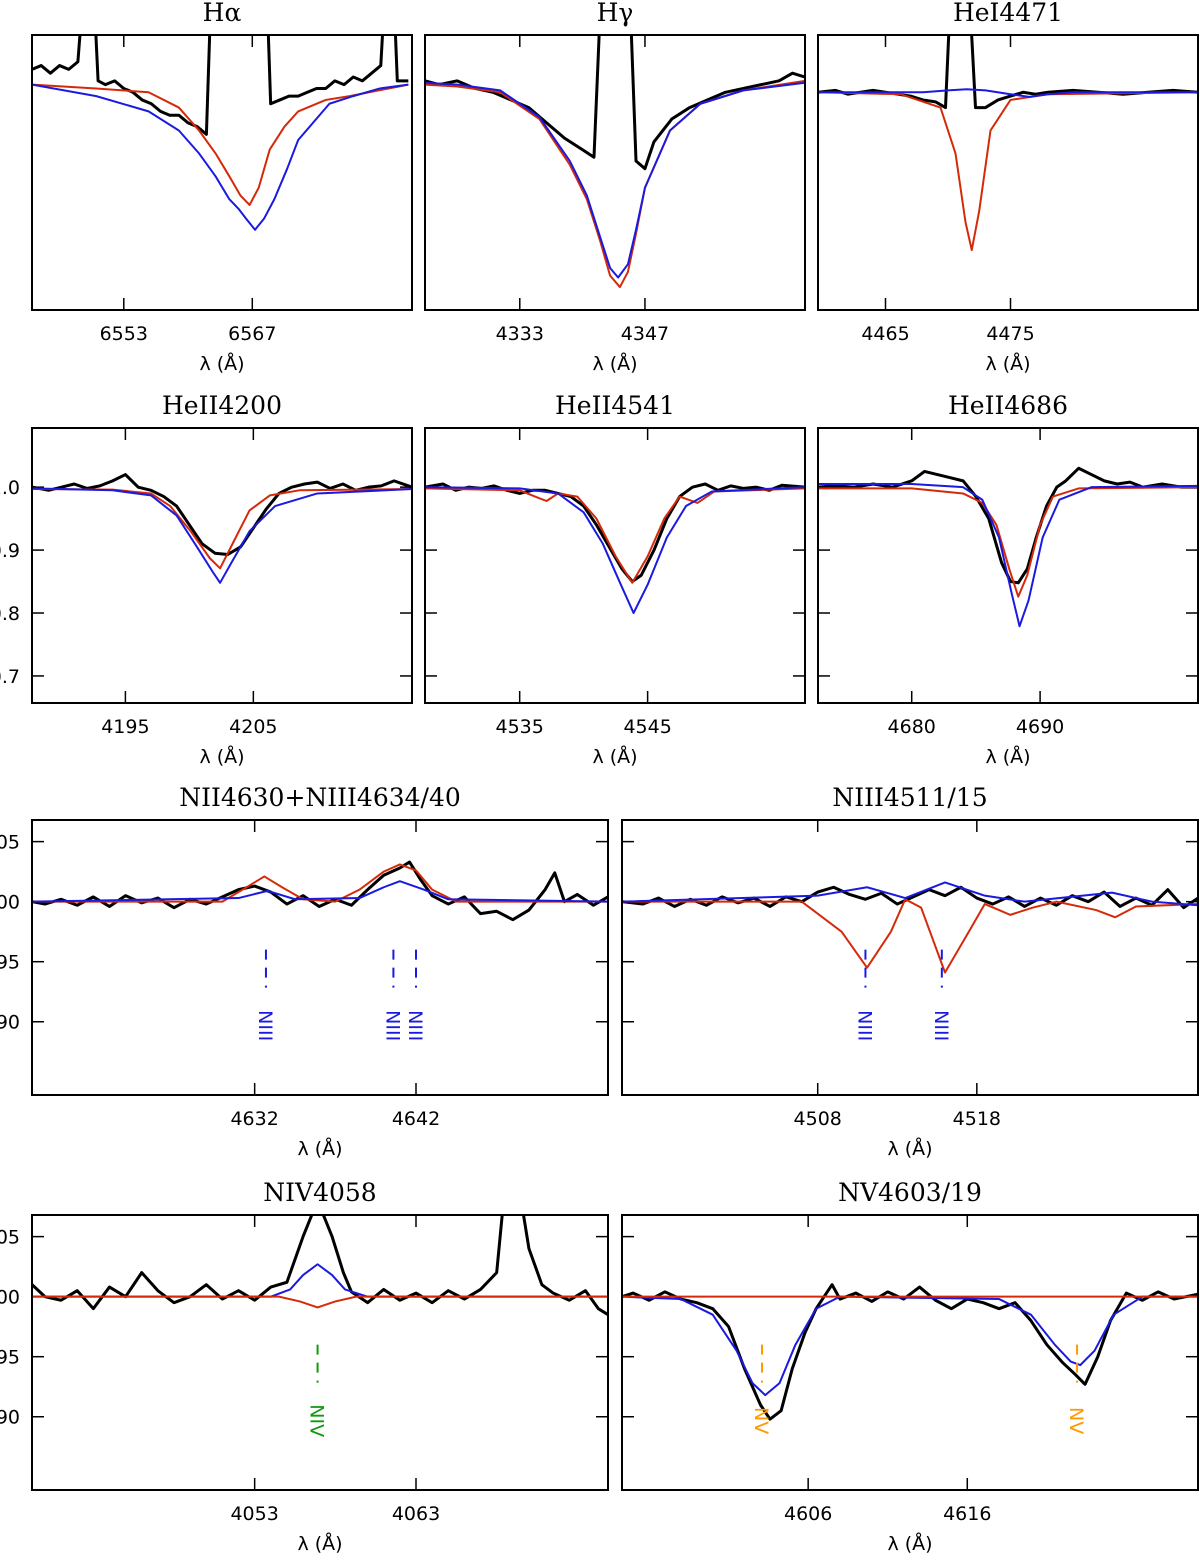 This screenshot has width=1200, height=1560. What do you see at coordinates (909, 797) in the screenshot?
I see `panel-title: NIII4511/15` at bounding box center [909, 797].